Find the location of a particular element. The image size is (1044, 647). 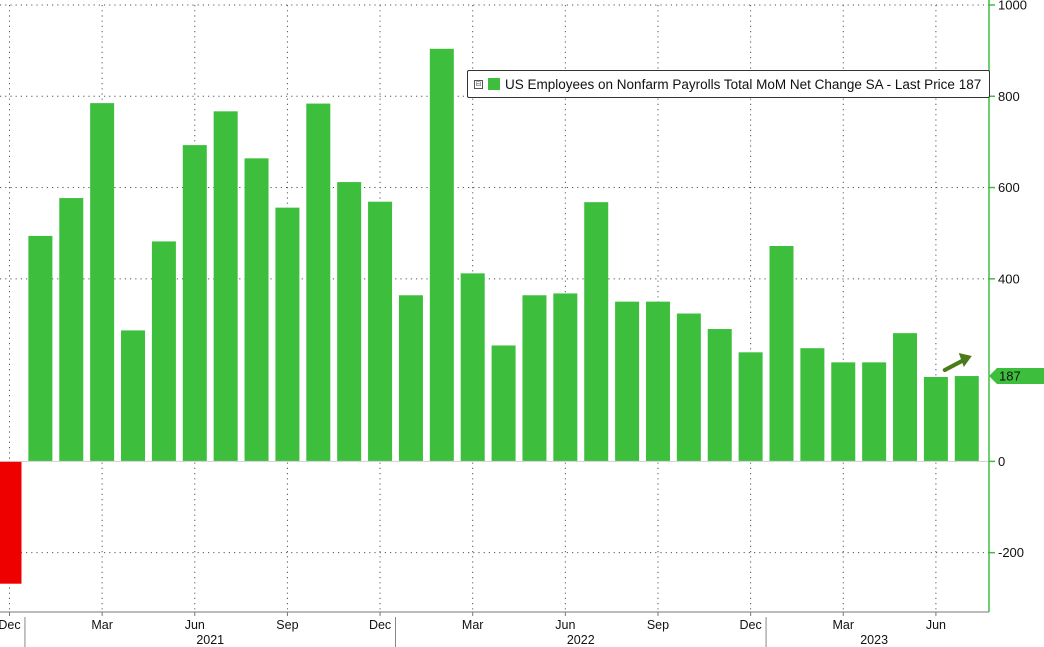

y-axis: -200 0 400 600 800 1000 187 is located at coordinates (1016, 306).